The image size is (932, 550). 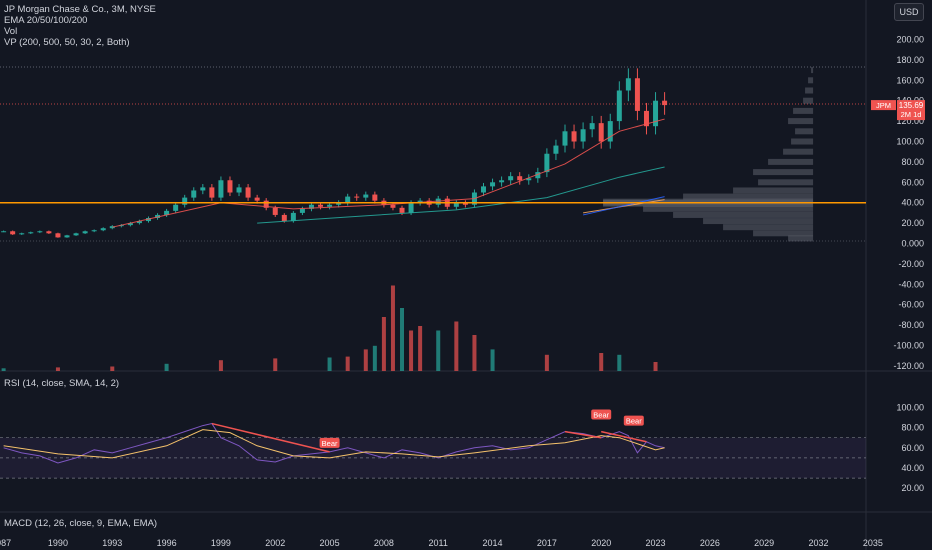 What do you see at coordinates (910, 121) in the screenshot?
I see `price-tick-label: 120.00` at bounding box center [910, 121].